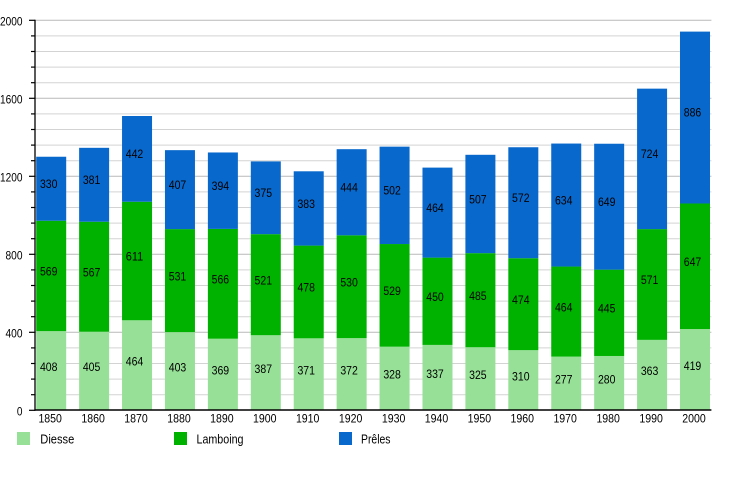 The image size is (745, 500). Describe the element at coordinates (392, 292) in the screenshot. I see `svg-text: 529` at that location.